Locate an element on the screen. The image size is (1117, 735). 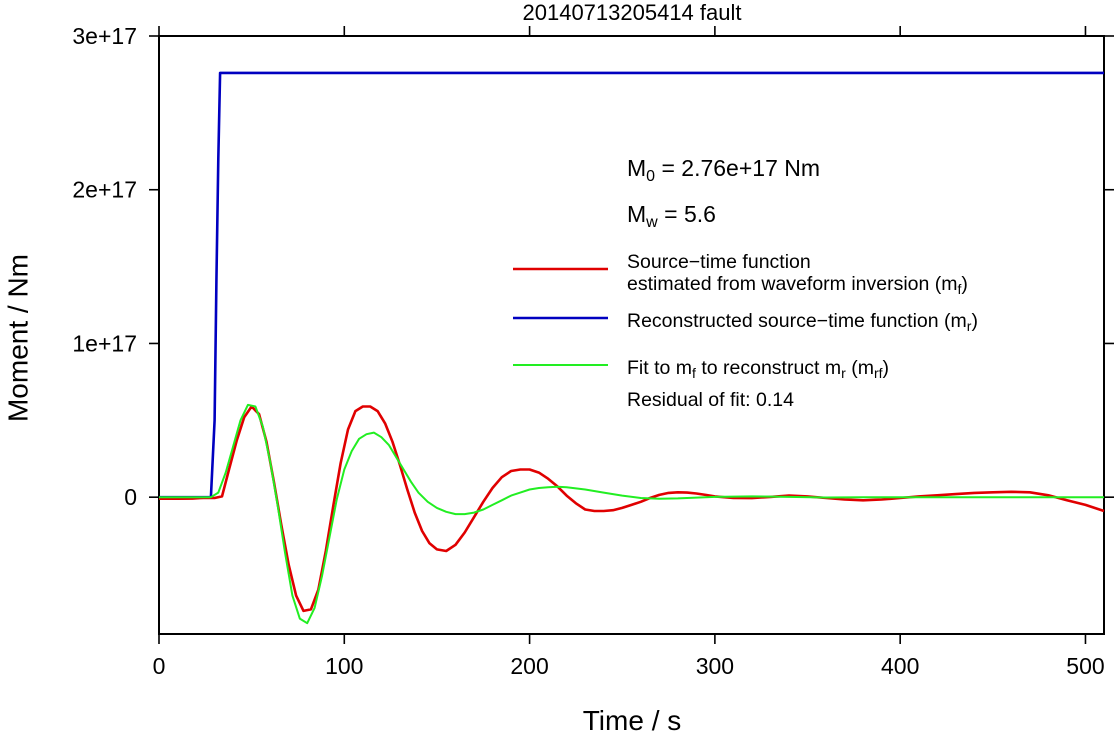
x-tick-label: 100 is located at coordinates (344, 666).